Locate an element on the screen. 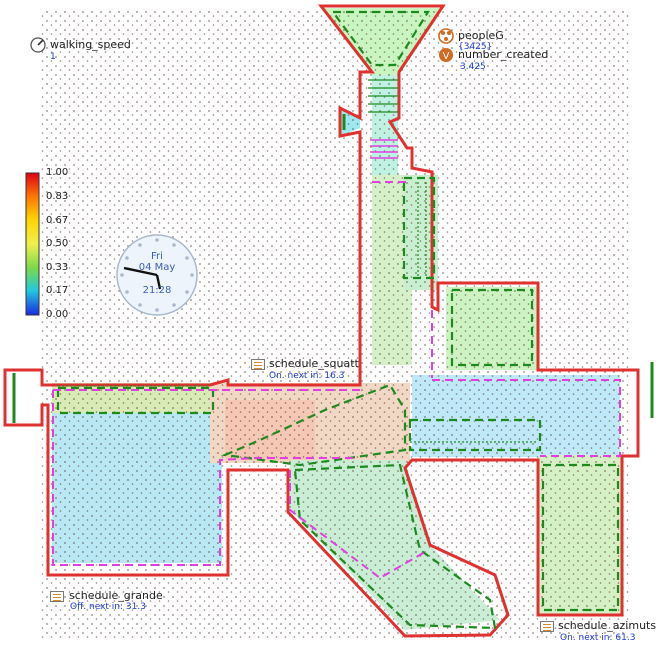  stairs-pink is located at coordinates (384, 149).